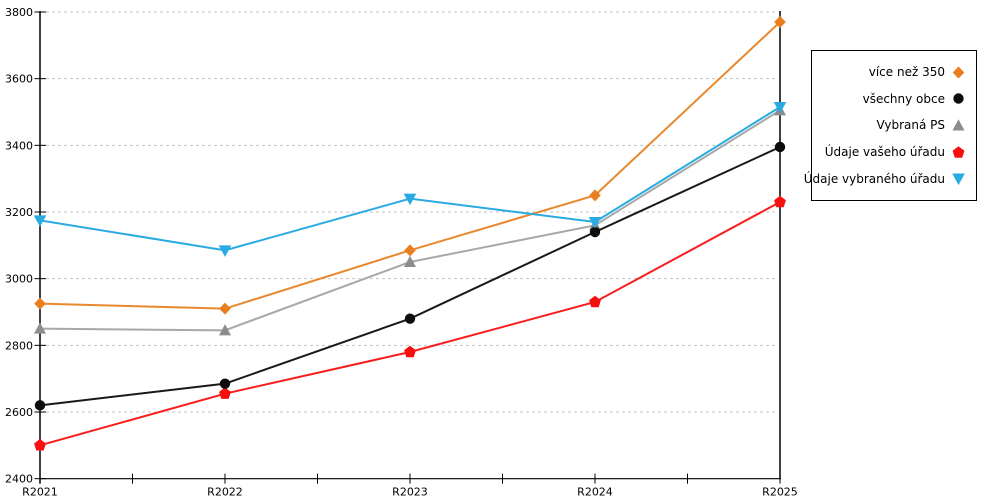 The image size is (1000, 500). What do you see at coordinates (40, 492) in the screenshot?
I see `x-tick-label: R2021` at bounding box center [40, 492].